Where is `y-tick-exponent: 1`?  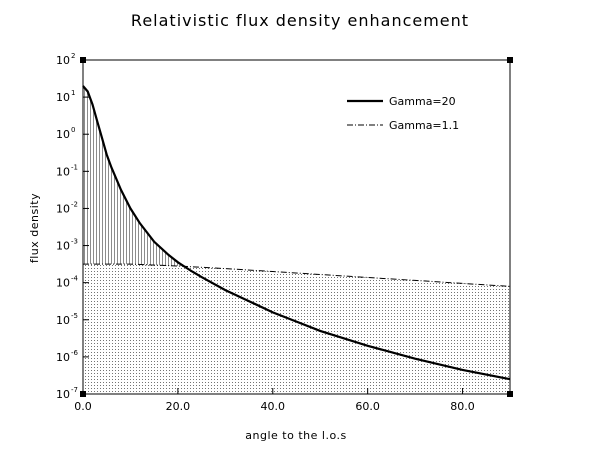 y-tick-exponent: 1 is located at coordinates (73, 93).